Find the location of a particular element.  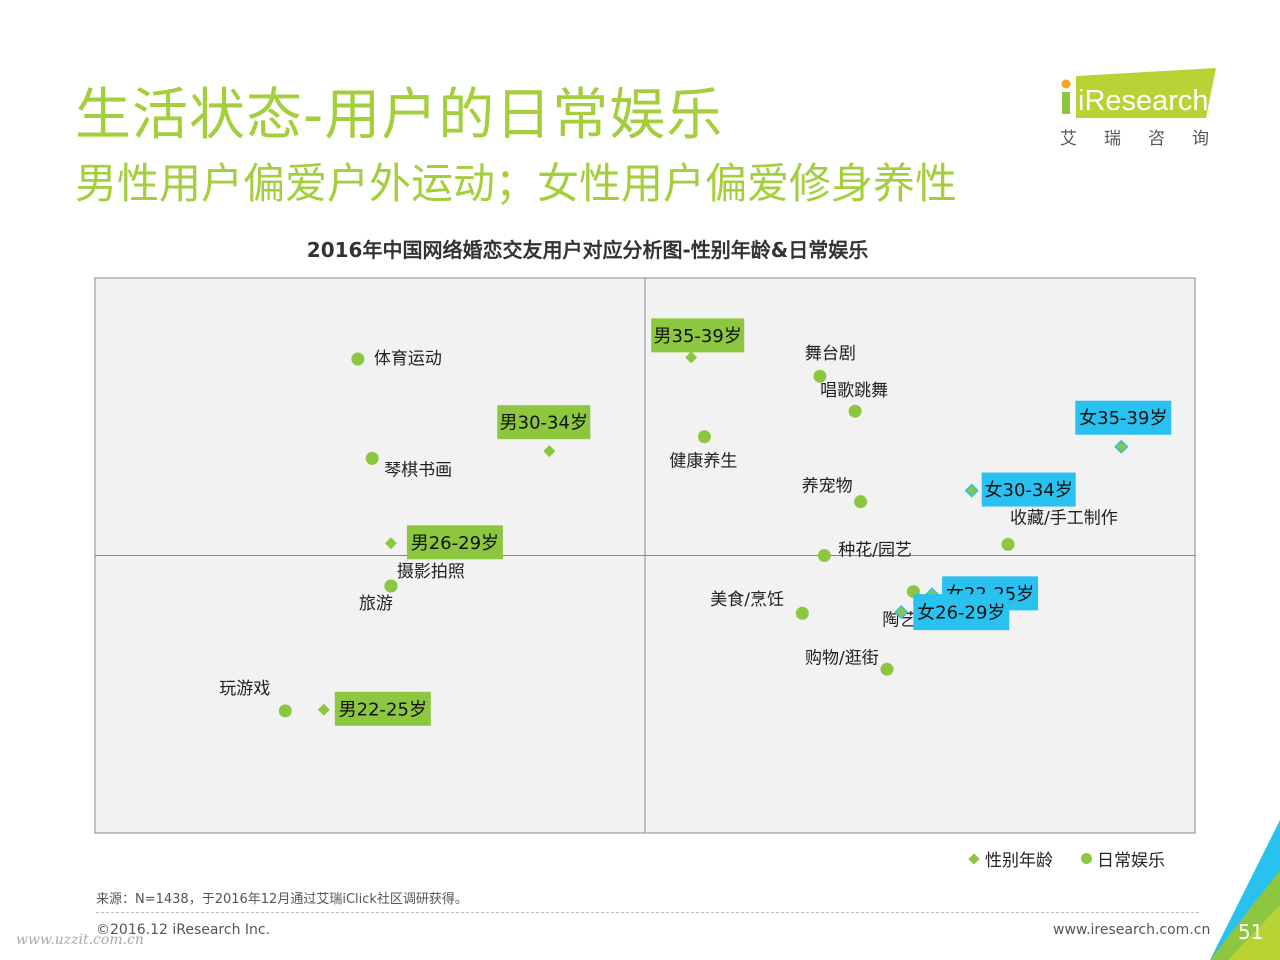

chart-legend: 性别年龄 日常娱乐 is located at coordinates (1066, 858).